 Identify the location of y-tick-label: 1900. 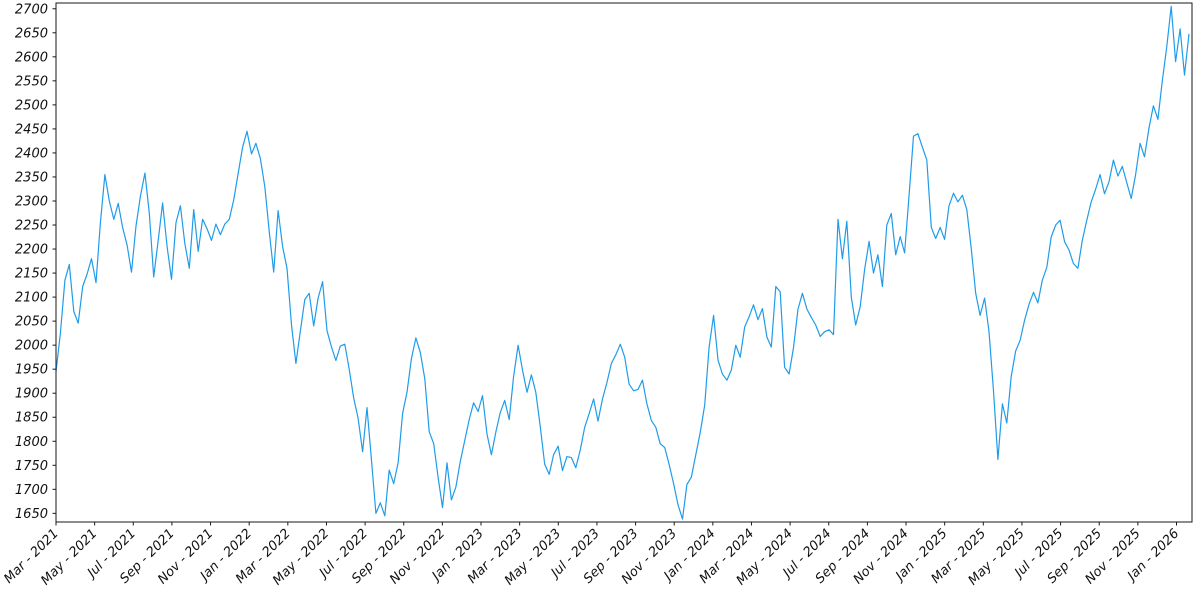
(31, 394).